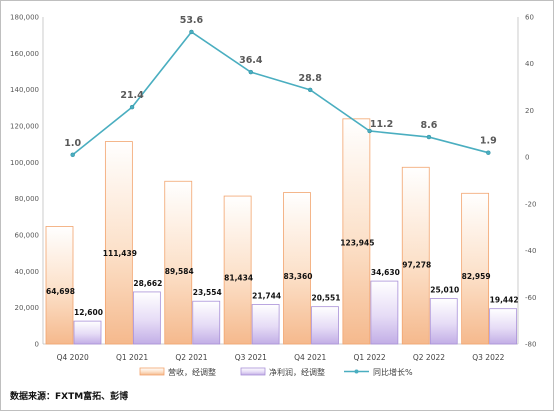 This screenshot has width=554, height=411. What do you see at coordinates (27, 272) in the screenshot?
I see `y-tick-label: 40,000` at bounding box center [27, 272].